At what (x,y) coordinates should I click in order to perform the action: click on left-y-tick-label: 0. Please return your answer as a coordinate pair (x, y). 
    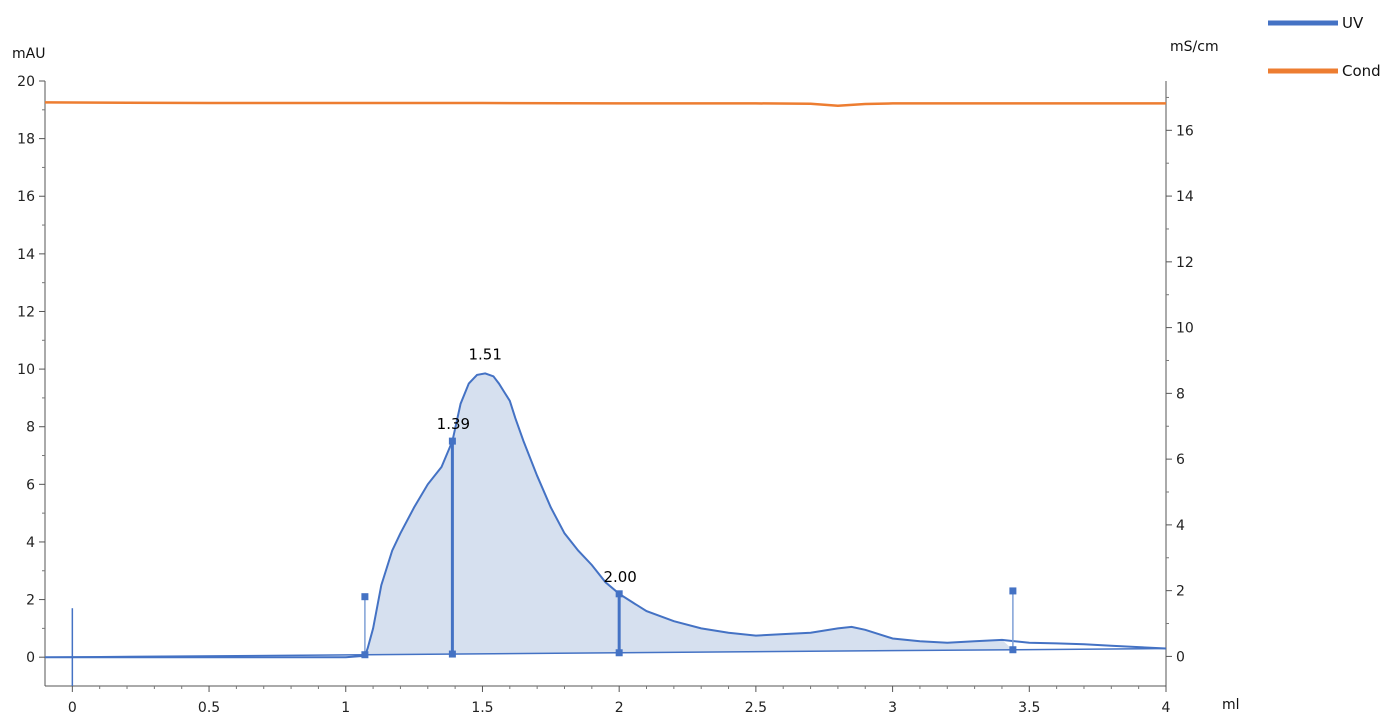
    Looking at the image, I should click on (30, 658).